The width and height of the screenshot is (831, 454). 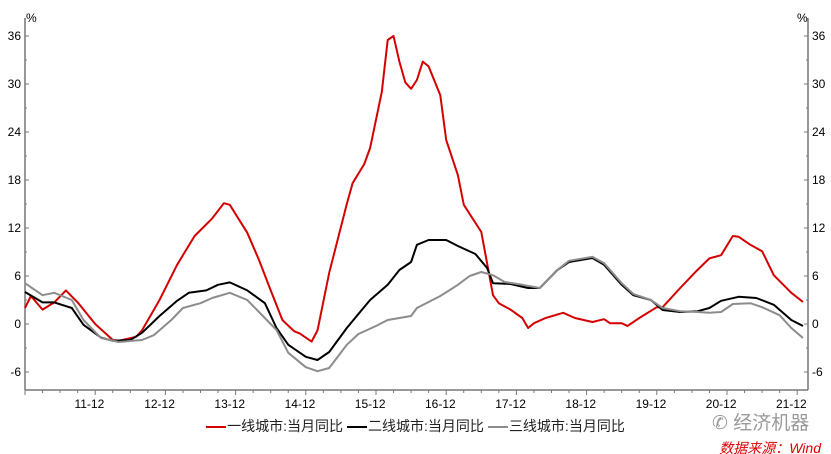 I want to click on wechat-icon: ✆, so click(x=720, y=423).